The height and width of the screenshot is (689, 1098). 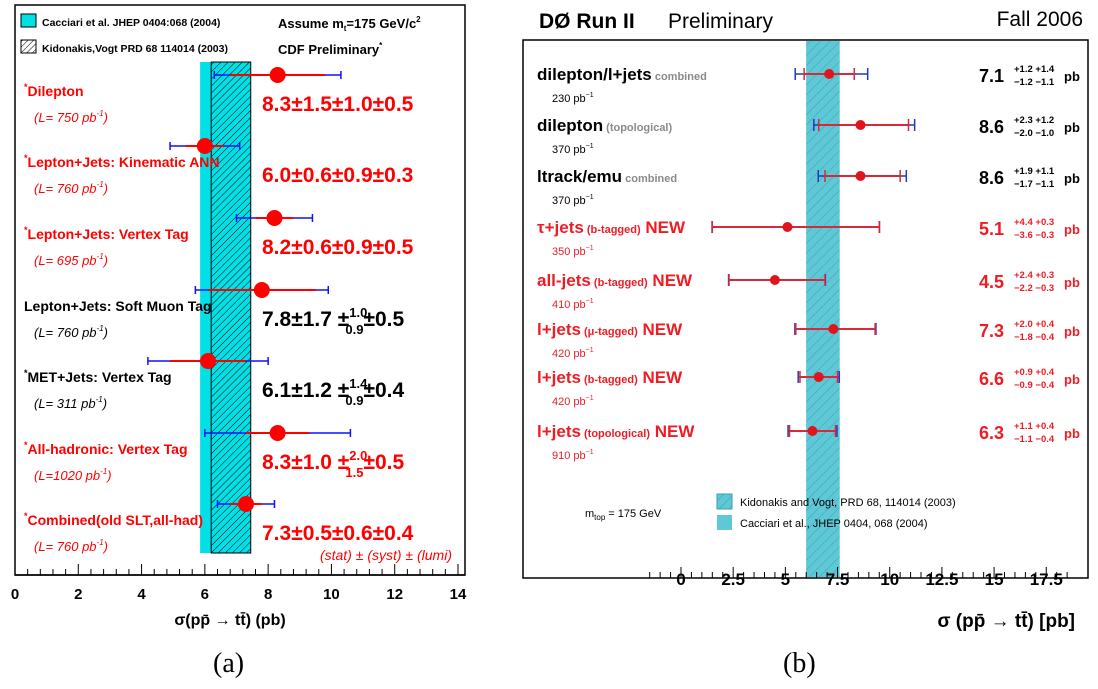 What do you see at coordinates (116, 520) in the screenshot?
I see `measurement-name: Combined(old SLT,all-had)` at bounding box center [116, 520].